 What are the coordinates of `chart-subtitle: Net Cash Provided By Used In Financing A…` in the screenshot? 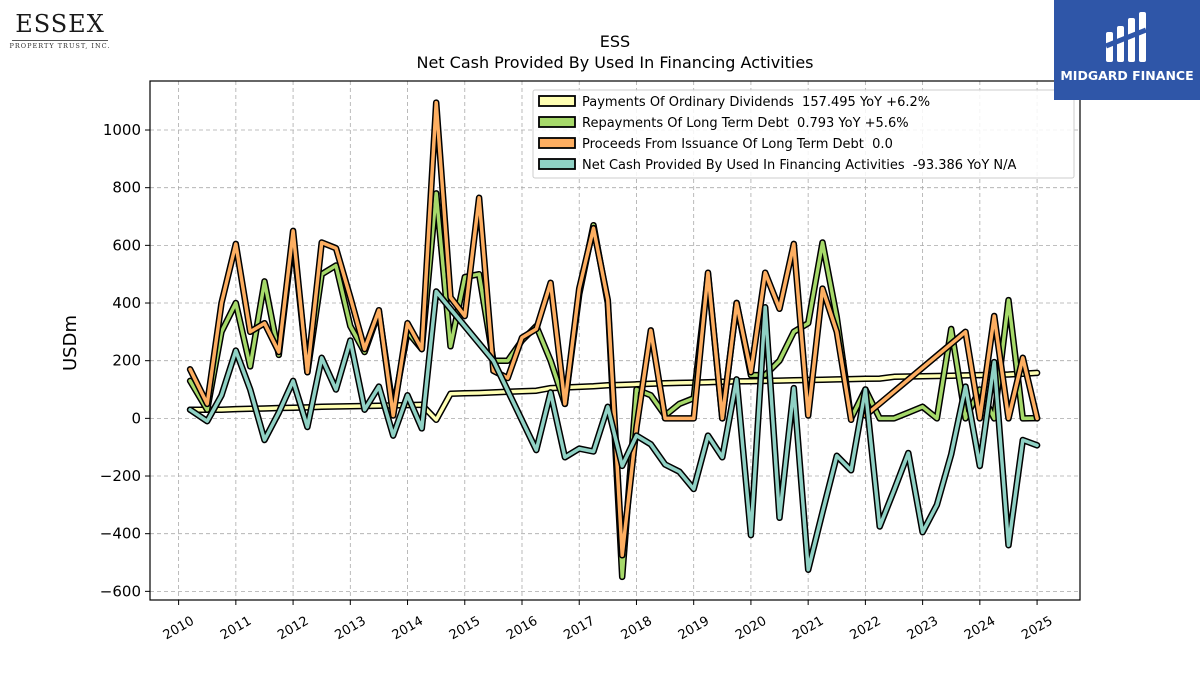 It's located at (614, 62).